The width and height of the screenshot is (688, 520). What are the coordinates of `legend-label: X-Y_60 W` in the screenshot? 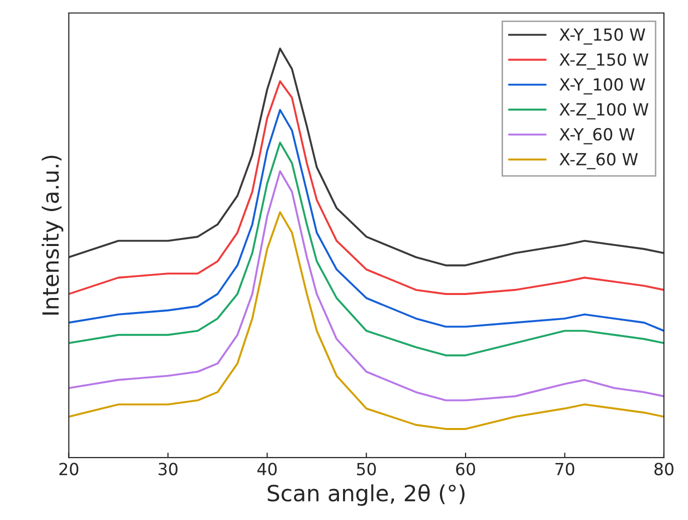 It's located at (597, 136).